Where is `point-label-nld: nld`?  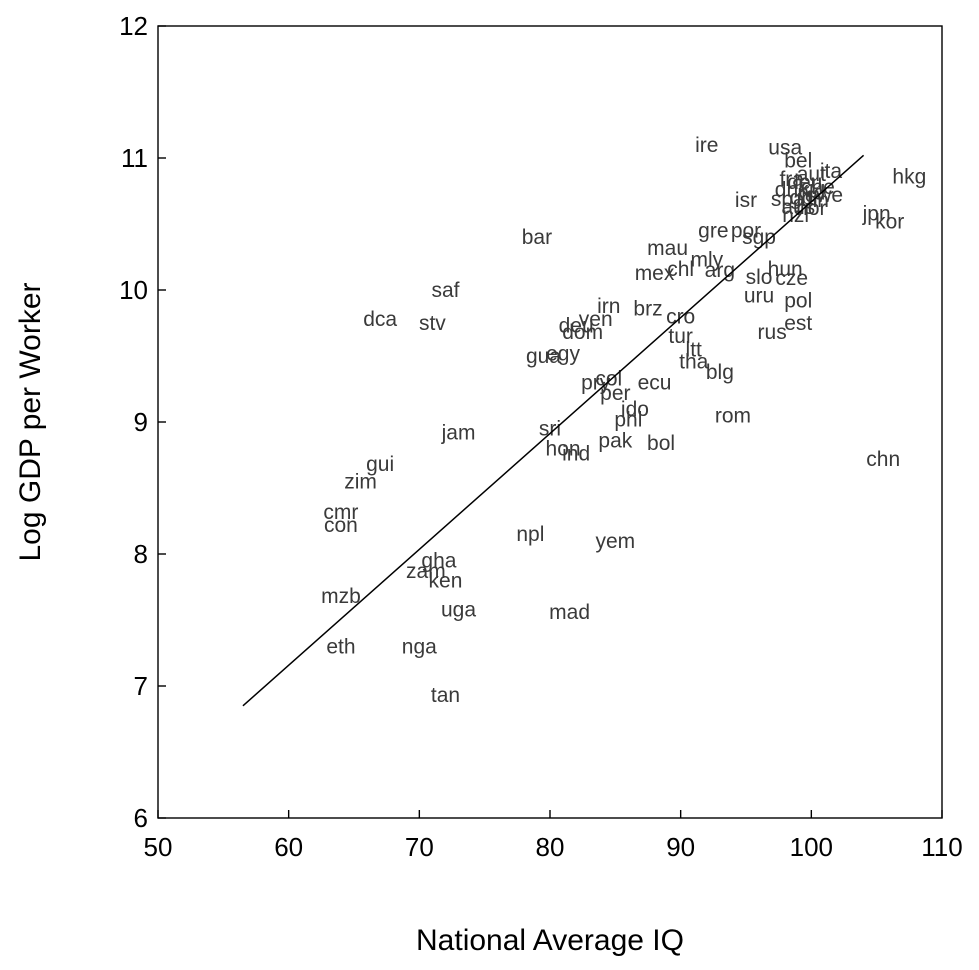
point-label-nld: nld is located at coordinates (811, 192).